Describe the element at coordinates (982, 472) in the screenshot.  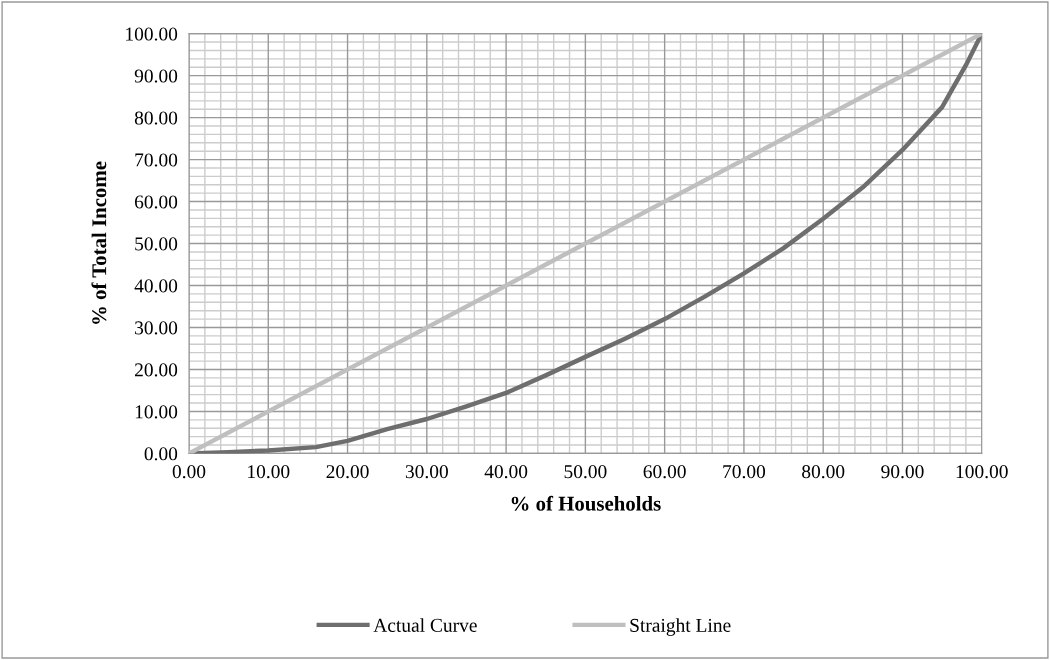
I see `x-tick-label: 100.00` at that location.